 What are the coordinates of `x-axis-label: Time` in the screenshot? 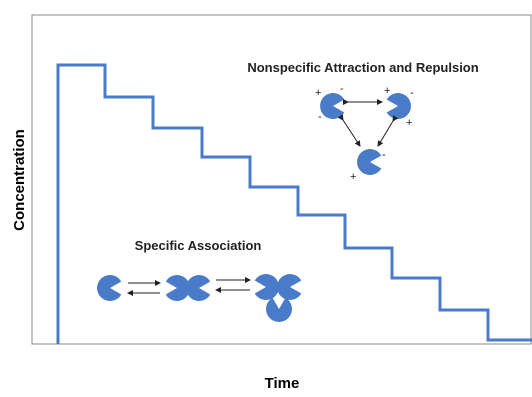 It's located at (282, 383).